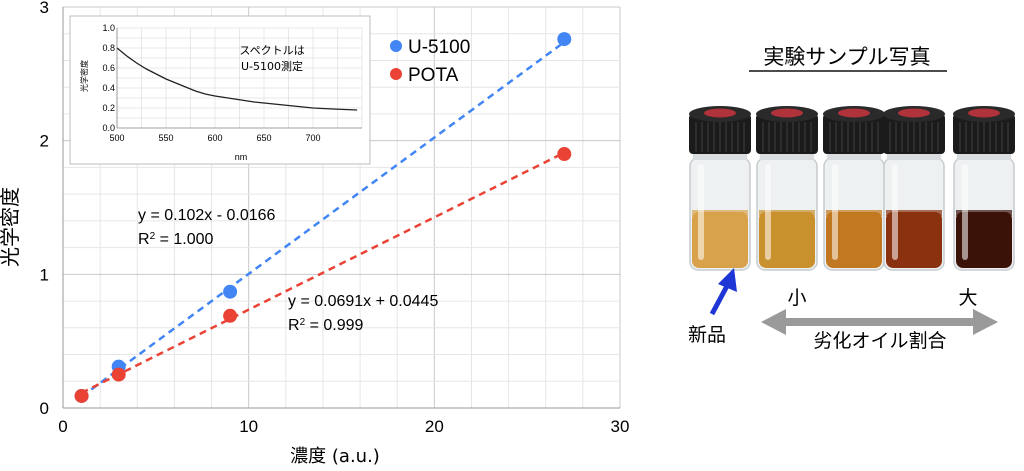 The height and width of the screenshot is (471, 1024). I want to click on vials, so click(852, 188).